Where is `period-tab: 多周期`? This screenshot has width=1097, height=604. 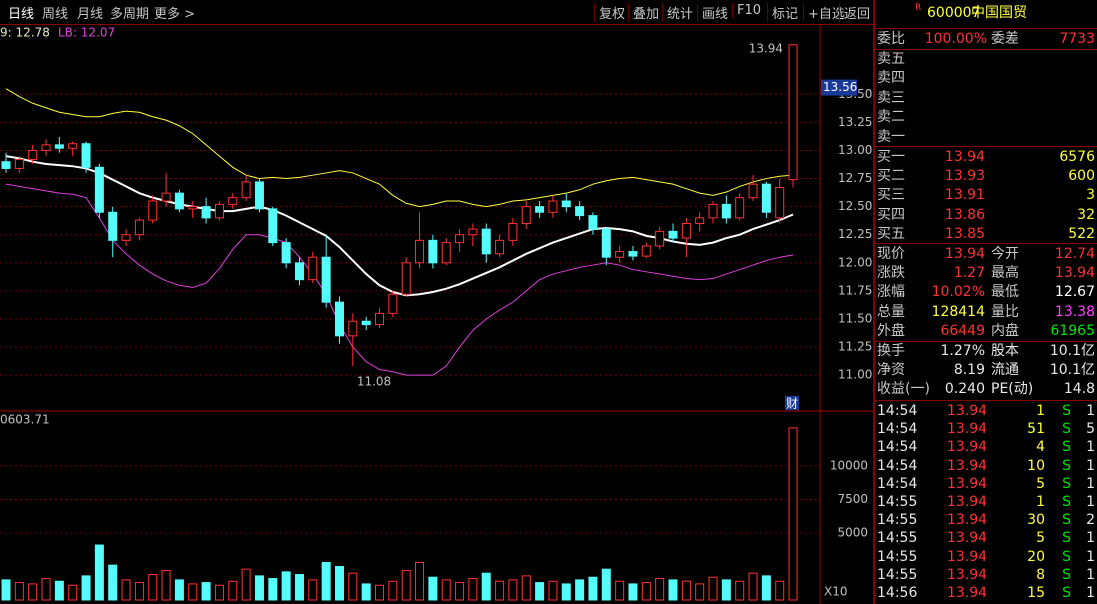
period-tab: 多周期 is located at coordinates (130, 14).